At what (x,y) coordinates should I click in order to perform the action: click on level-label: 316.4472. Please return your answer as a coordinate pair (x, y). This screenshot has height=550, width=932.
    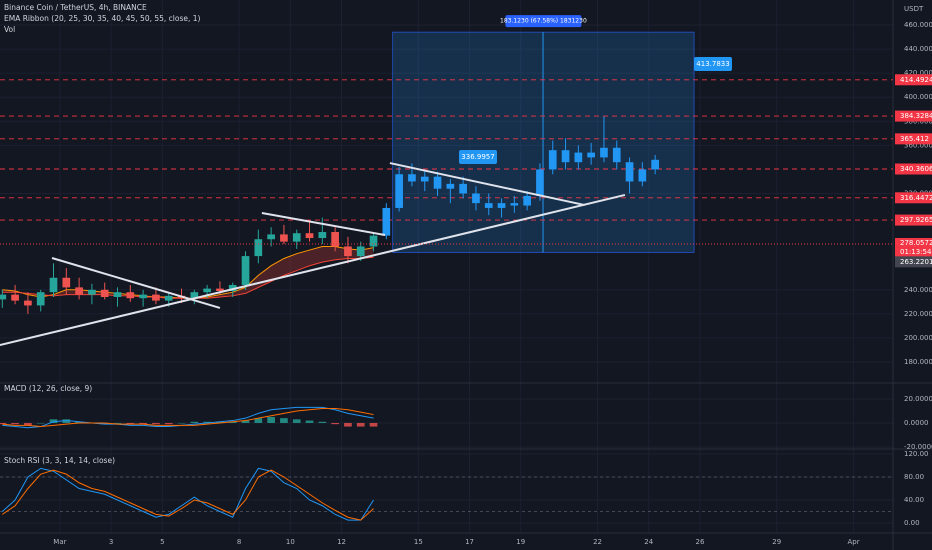
    Looking at the image, I should click on (916, 198).